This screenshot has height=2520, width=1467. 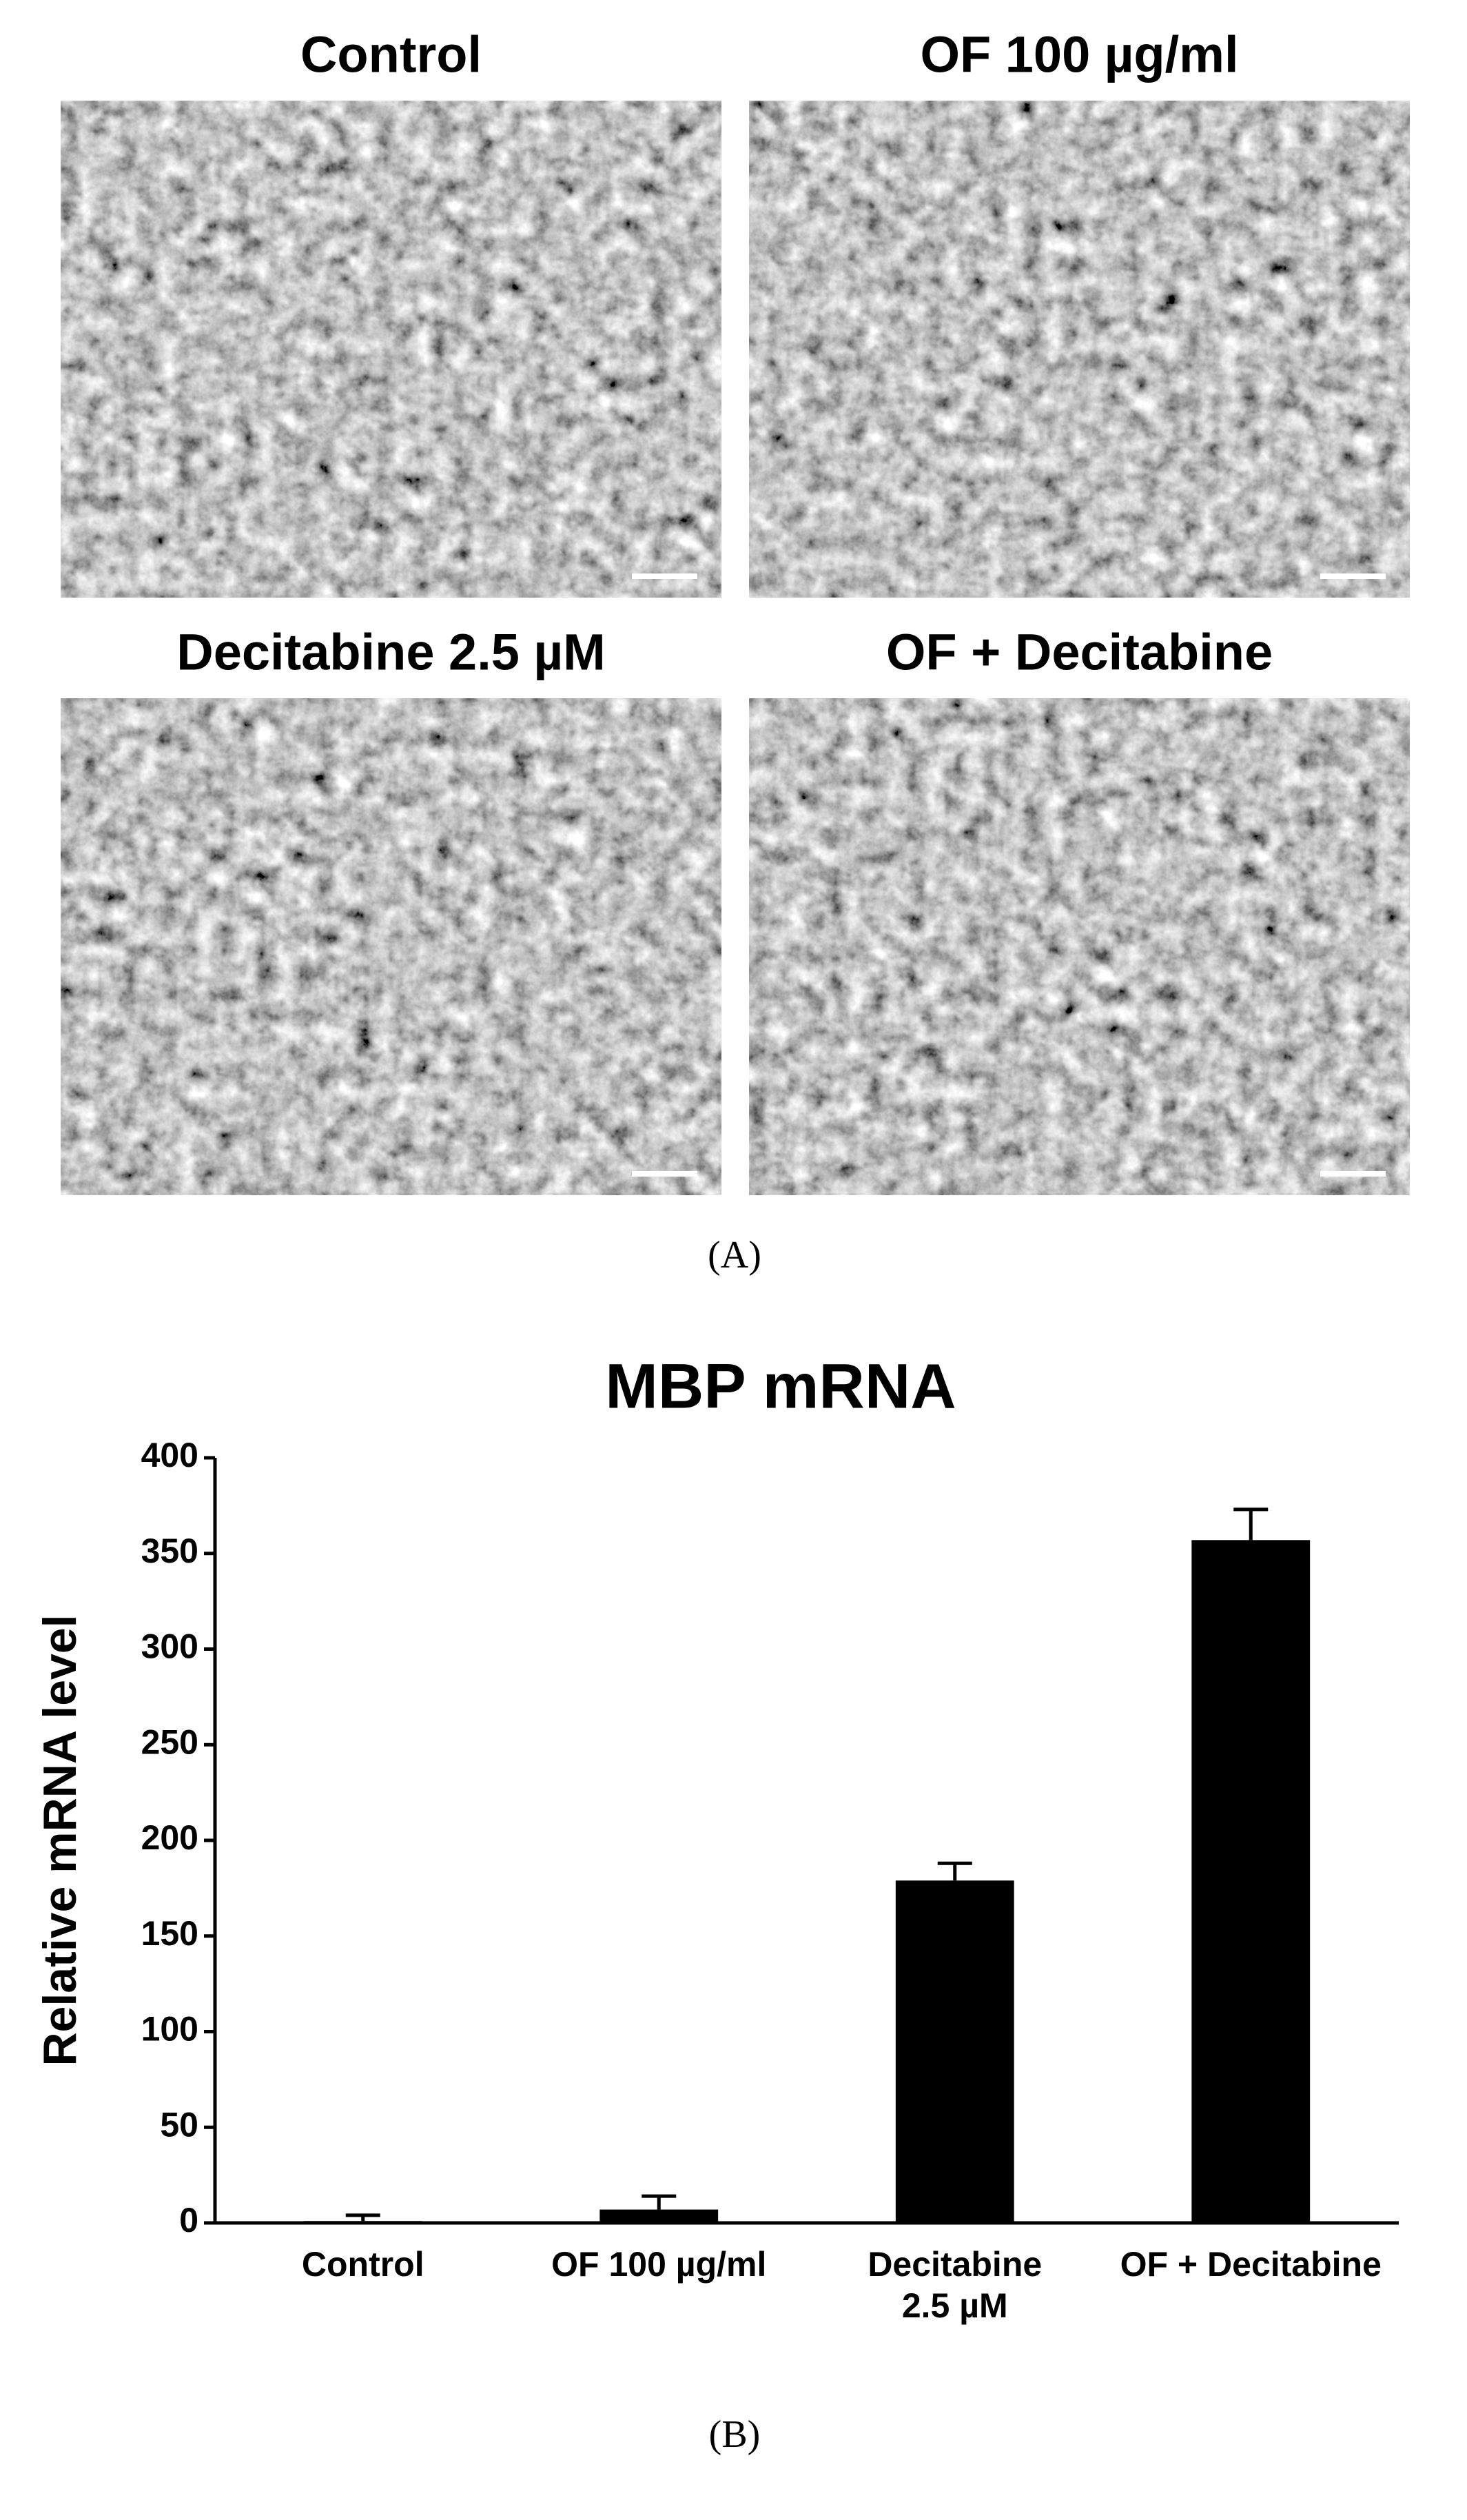 What do you see at coordinates (735, 2434) in the screenshot?
I see `panel-label: (B)` at bounding box center [735, 2434].